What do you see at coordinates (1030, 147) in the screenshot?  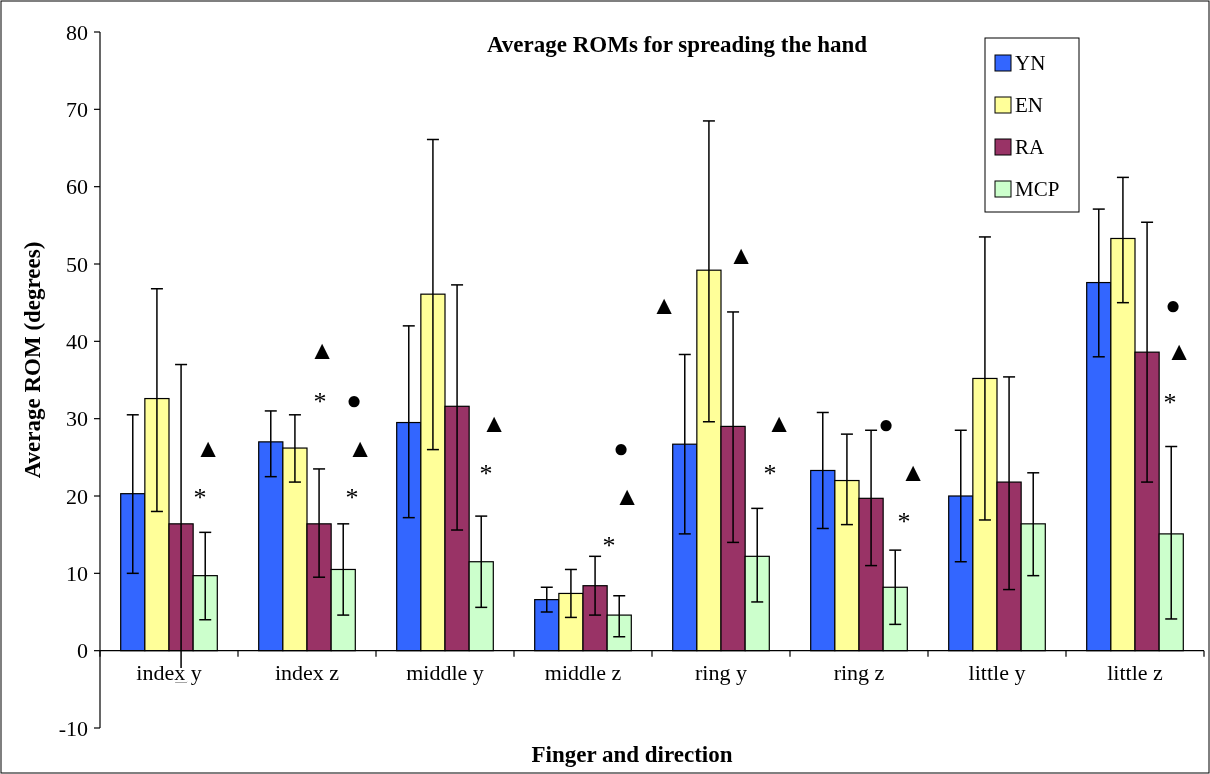 I see `legend-label: RA` at bounding box center [1030, 147].